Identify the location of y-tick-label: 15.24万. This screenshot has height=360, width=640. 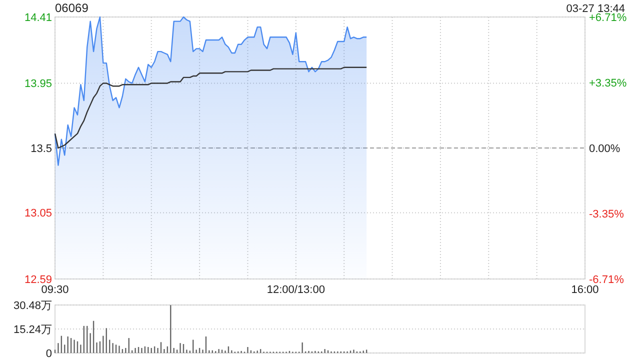
(32, 330).